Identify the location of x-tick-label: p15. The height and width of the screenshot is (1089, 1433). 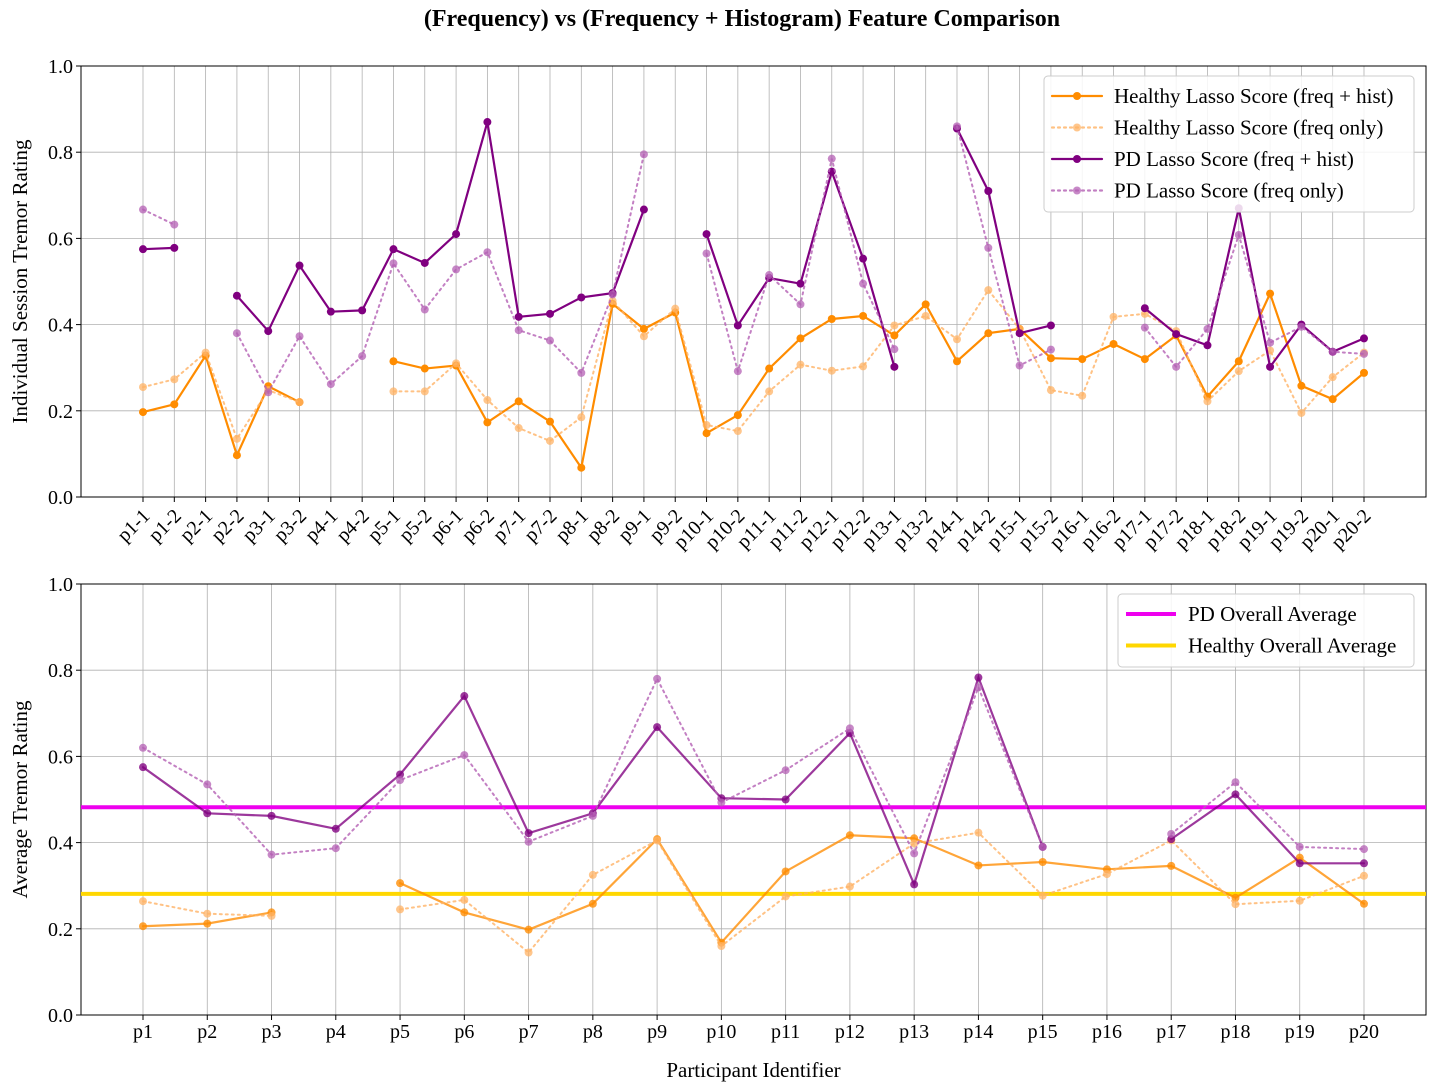
(1043, 1032).